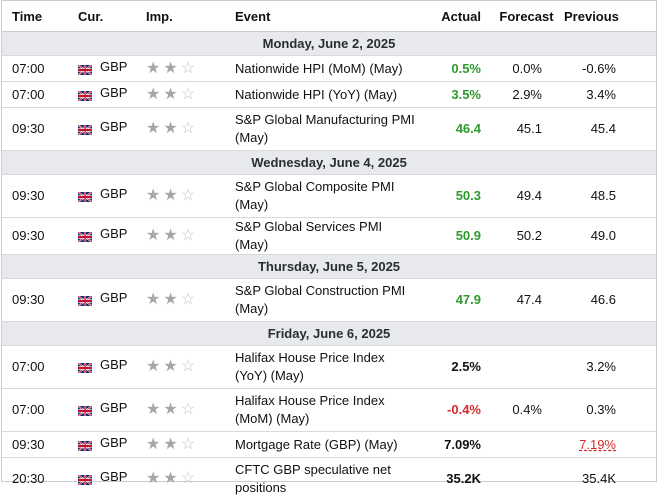 This screenshot has height=500, width=658. Describe the element at coordinates (326, 479) in the screenshot. I see `event-name: CFTC GBP speculative net positions` at that location.